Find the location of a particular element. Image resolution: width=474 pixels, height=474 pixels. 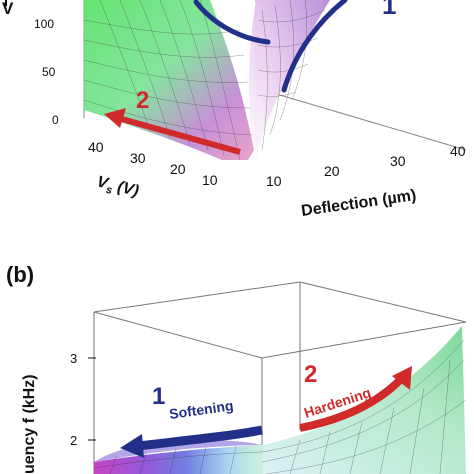

top-y-axis-label: V is located at coordinates (8, 9).